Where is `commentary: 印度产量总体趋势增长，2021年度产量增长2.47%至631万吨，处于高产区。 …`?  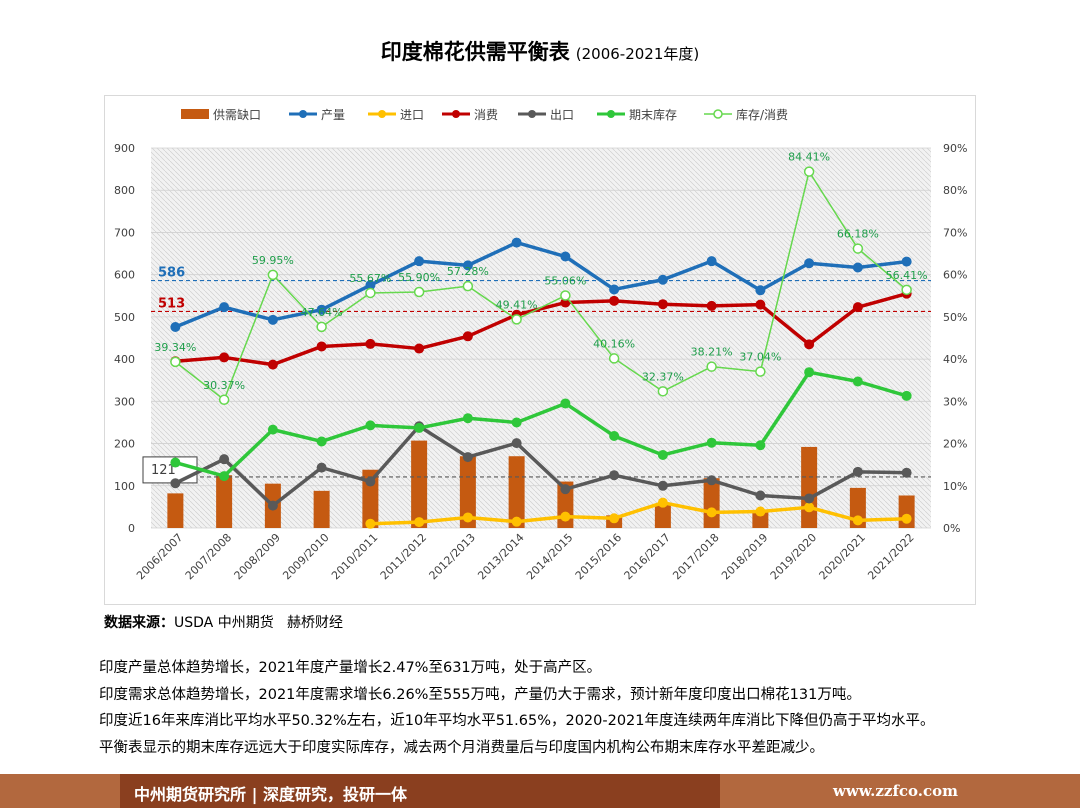 commentary: 印度产量总体趋势增长，2021年度产量增长2.47%至631万吨，处于高产区。 … is located at coordinates (517, 708).